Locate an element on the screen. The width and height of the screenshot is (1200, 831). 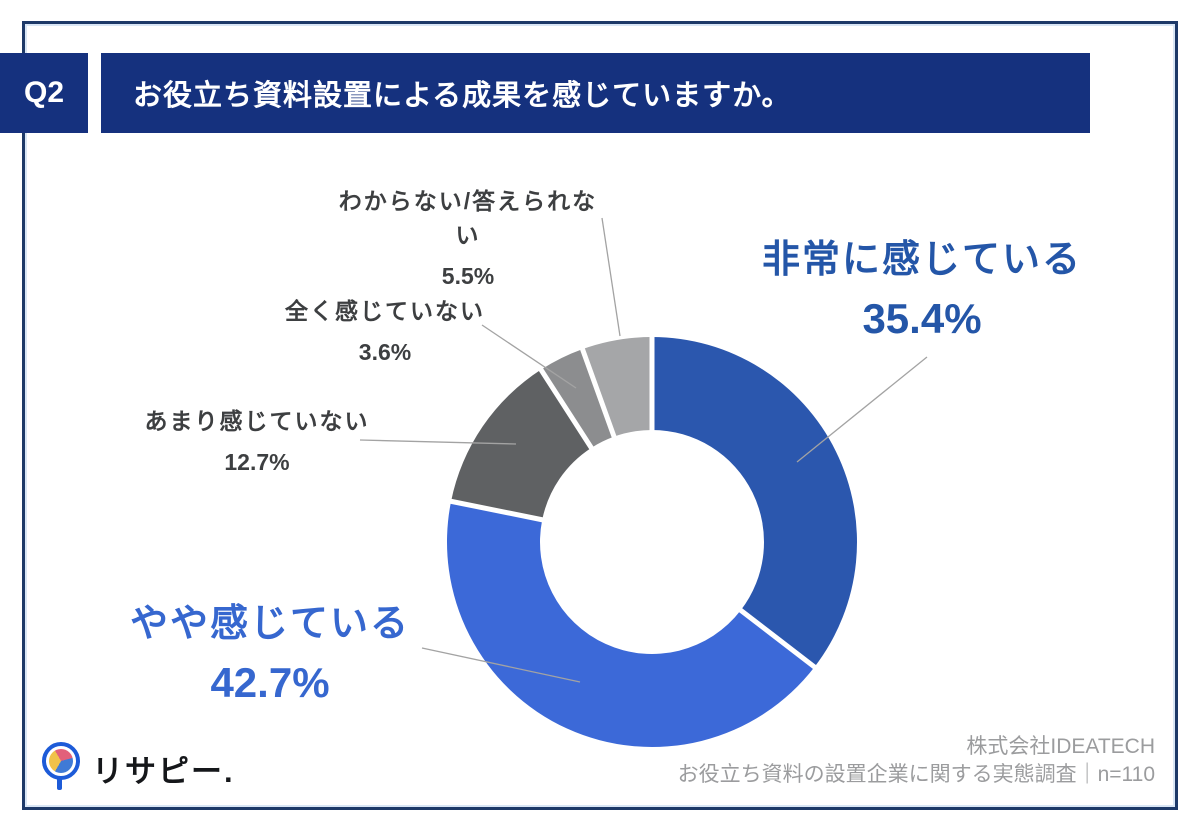
annotation-somewhat: やや感じている 42.7% is located at coordinates (270, 649).